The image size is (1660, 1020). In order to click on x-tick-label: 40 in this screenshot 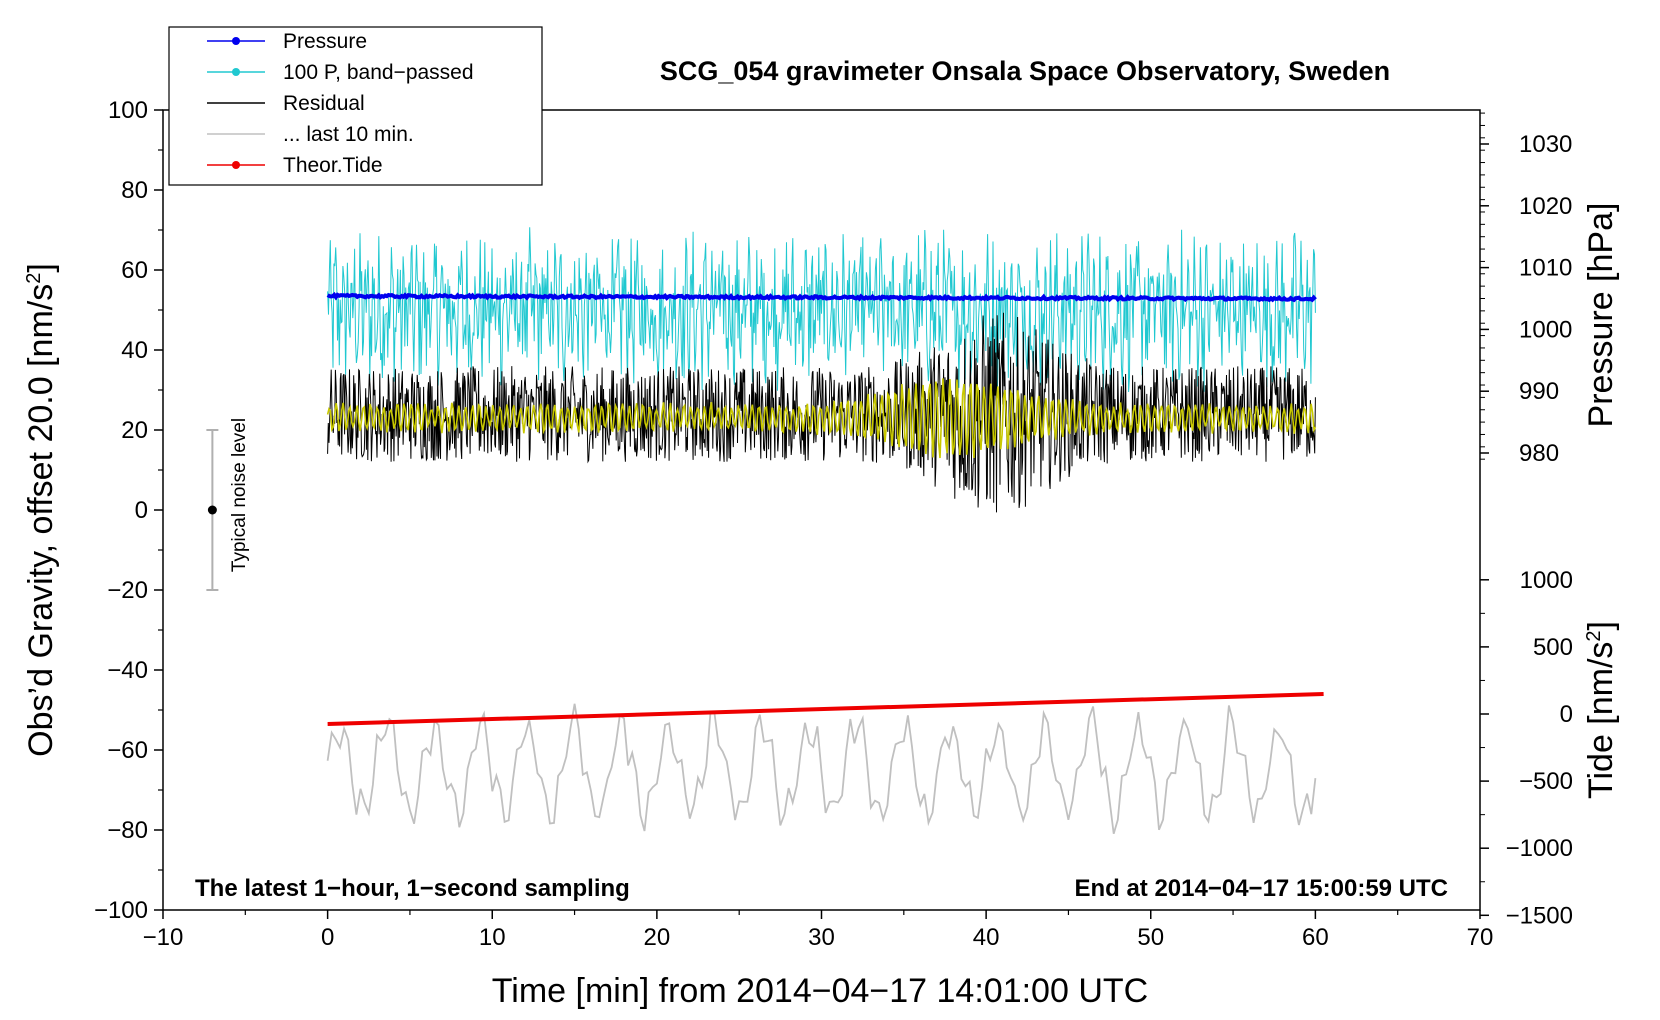, I will do `click(986, 937)`.